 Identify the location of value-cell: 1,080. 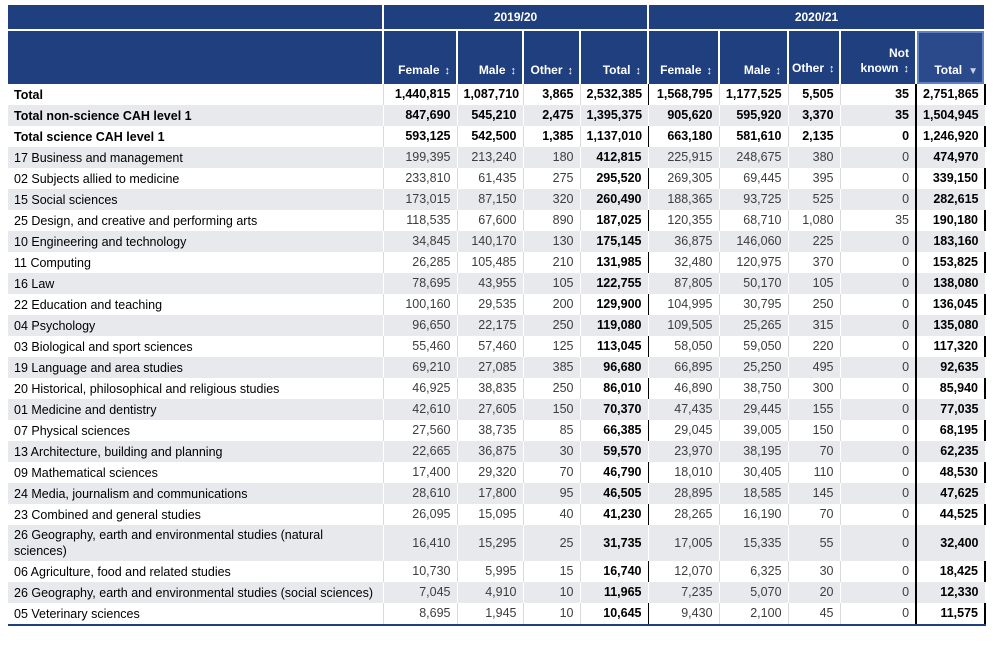
(814, 220).